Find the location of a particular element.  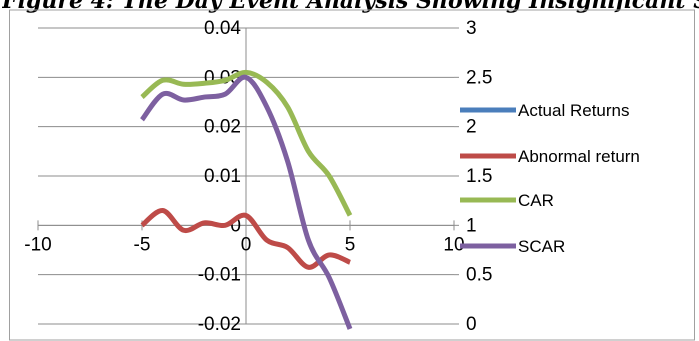

legend: Actual Returns Abnormal return CAR SCAR is located at coordinates (550, 178).